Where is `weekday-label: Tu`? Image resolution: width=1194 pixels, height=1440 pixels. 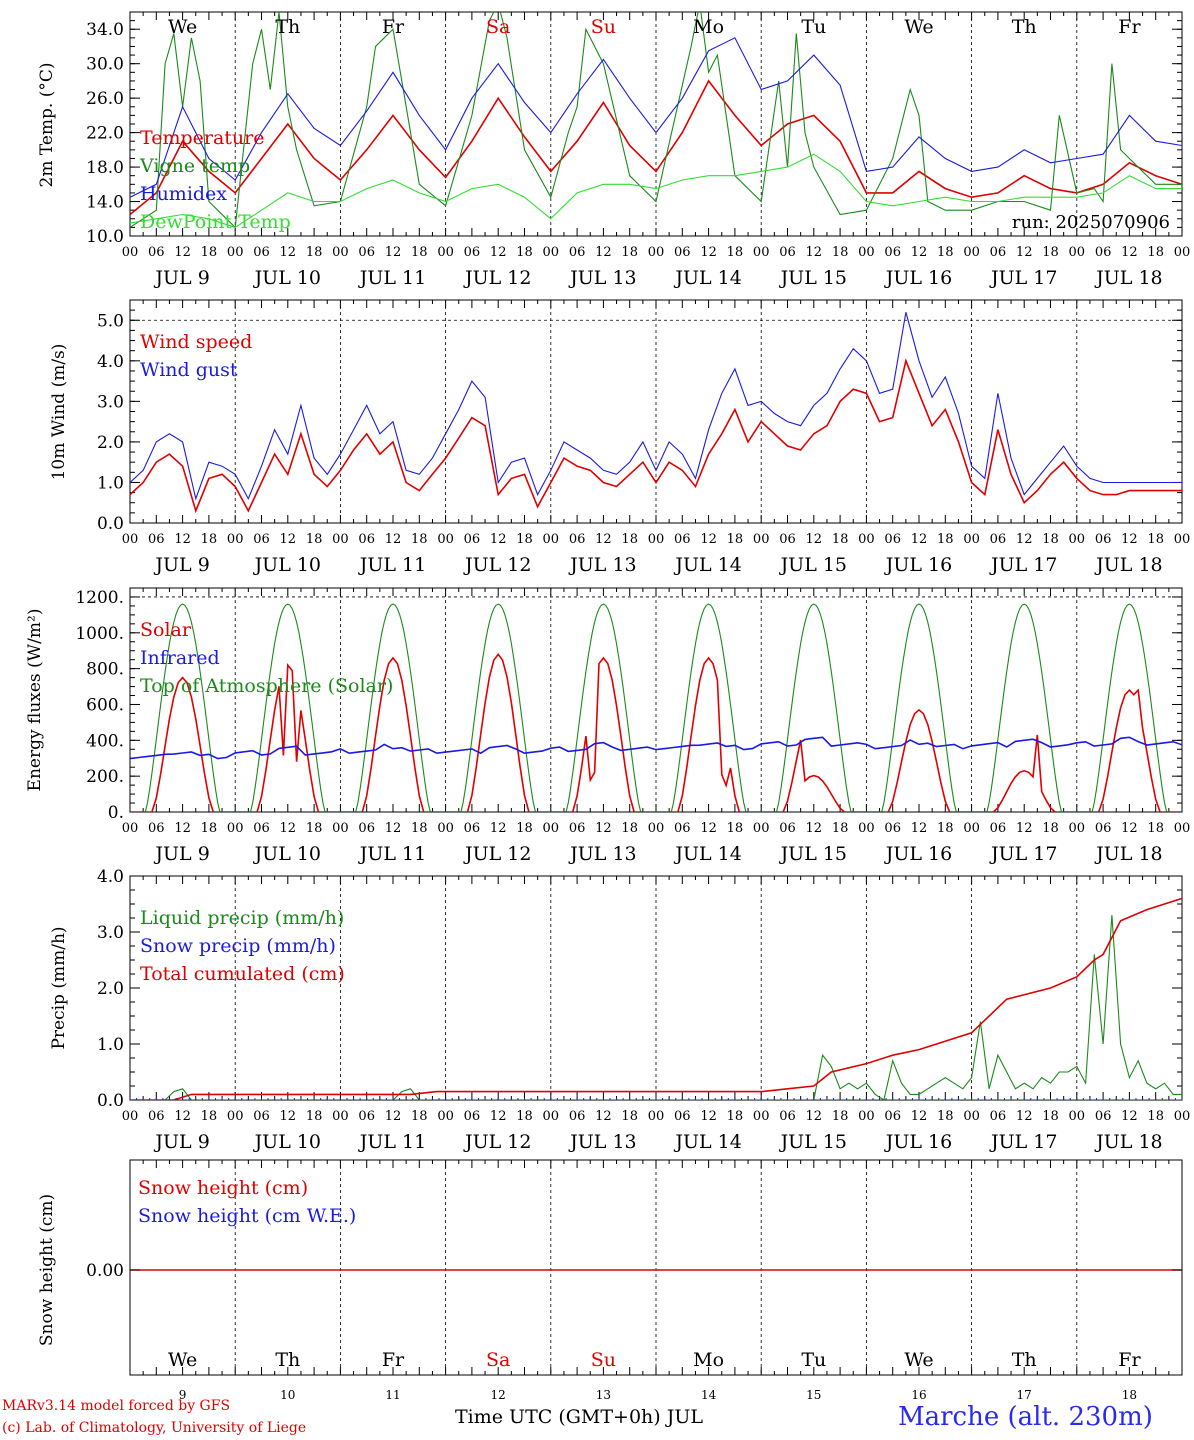
weekday-label: Tu is located at coordinates (813, 1360).